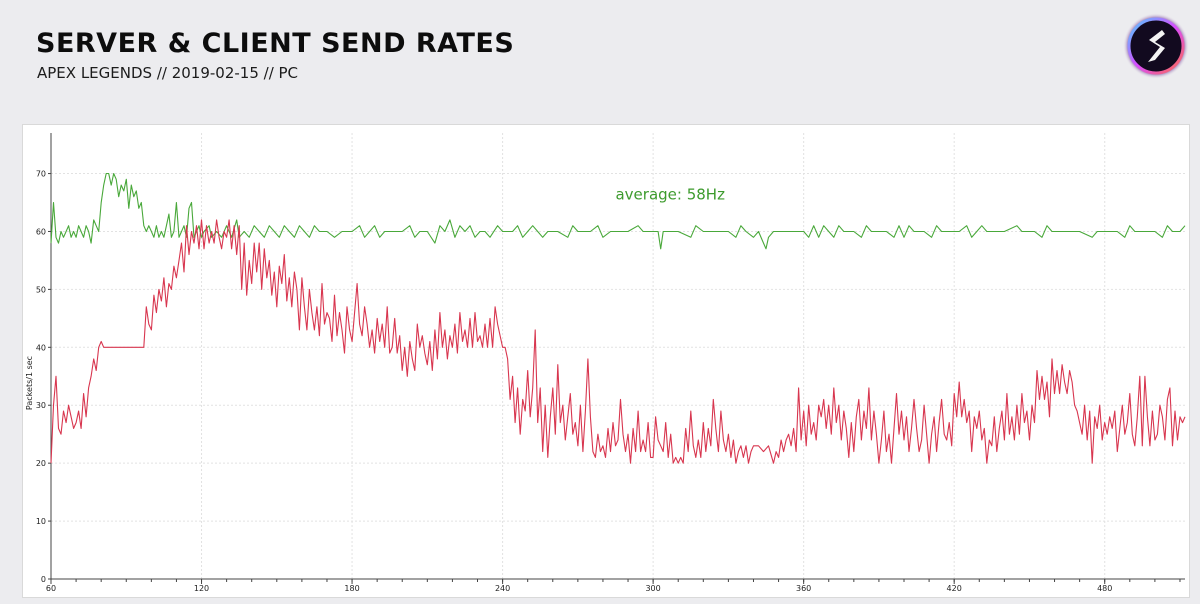  What do you see at coordinates (803, 588) in the screenshot?
I see `x-tick-label: 360` at bounding box center [803, 588].